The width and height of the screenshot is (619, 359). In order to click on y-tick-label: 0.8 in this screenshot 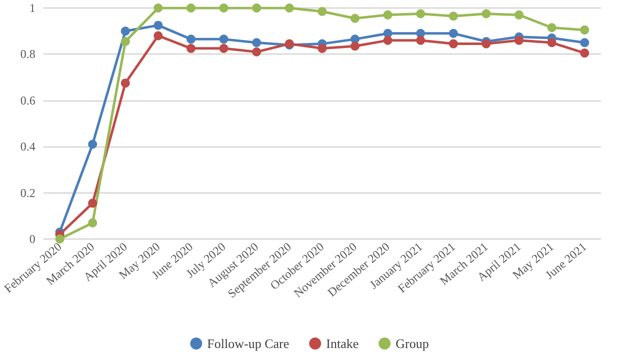, I will do `click(28, 54)`.